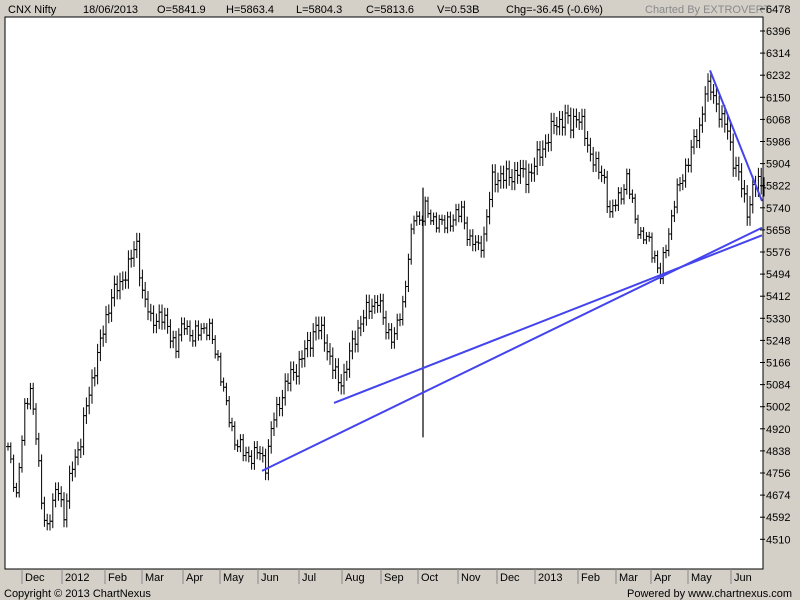 The height and width of the screenshot is (600, 800). Describe the element at coordinates (778, 98) in the screenshot. I see `y-tick-label: 6150` at that location.